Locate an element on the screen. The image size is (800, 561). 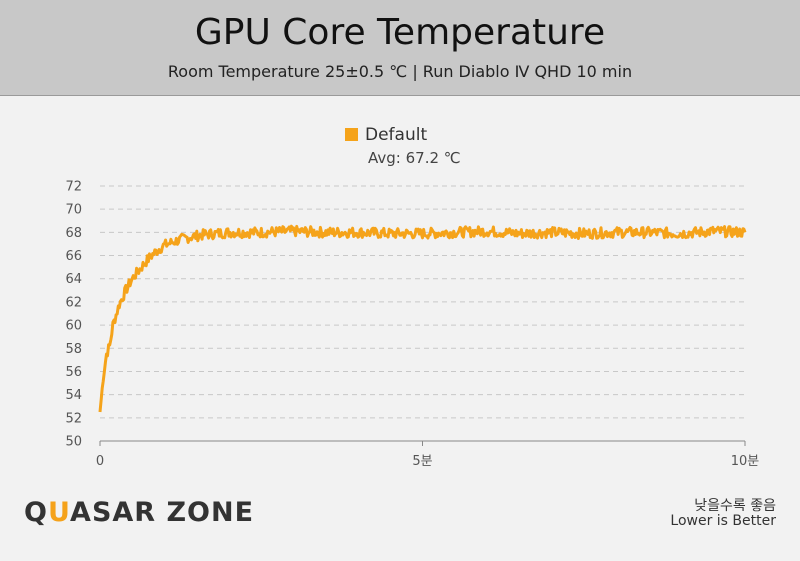
logo-letter-q: Q is located at coordinates (36, 512).